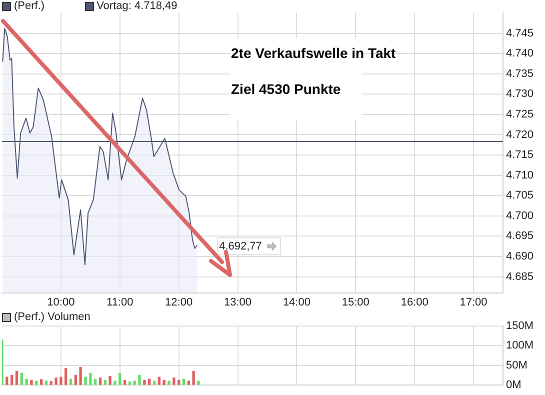 The width and height of the screenshot is (545, 395). What do you see at coordinates (520, 175) in the screenshot?
I see `y-tick-label: 4.710` at bounding box center [520, 175].